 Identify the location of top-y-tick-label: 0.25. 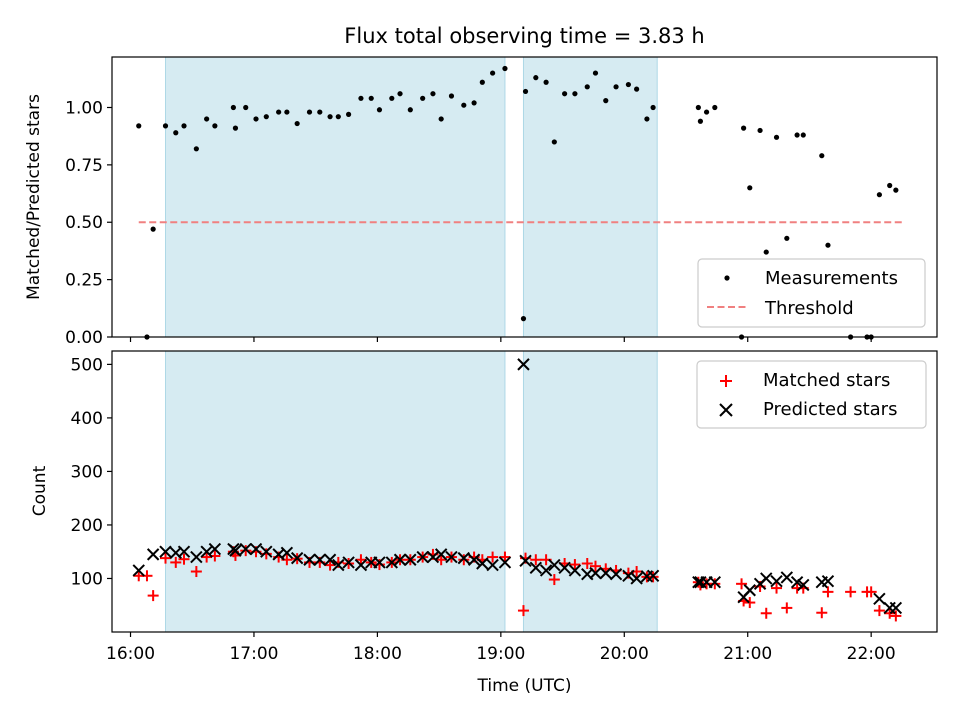
(84, 281).